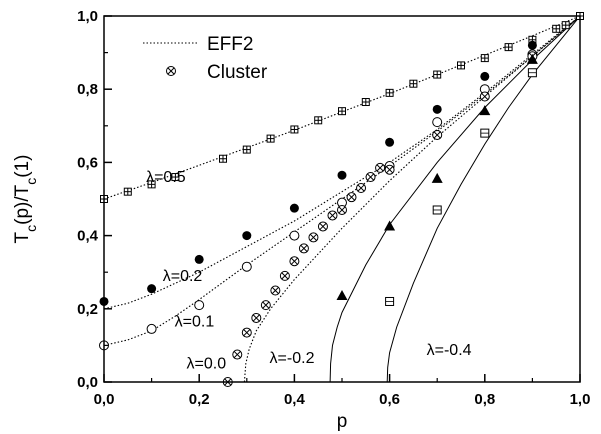  What do you see at coordinates (87, 309) in the screenshot?
I see `y-tick-label: 0,2` at bounding box center [87, 309].